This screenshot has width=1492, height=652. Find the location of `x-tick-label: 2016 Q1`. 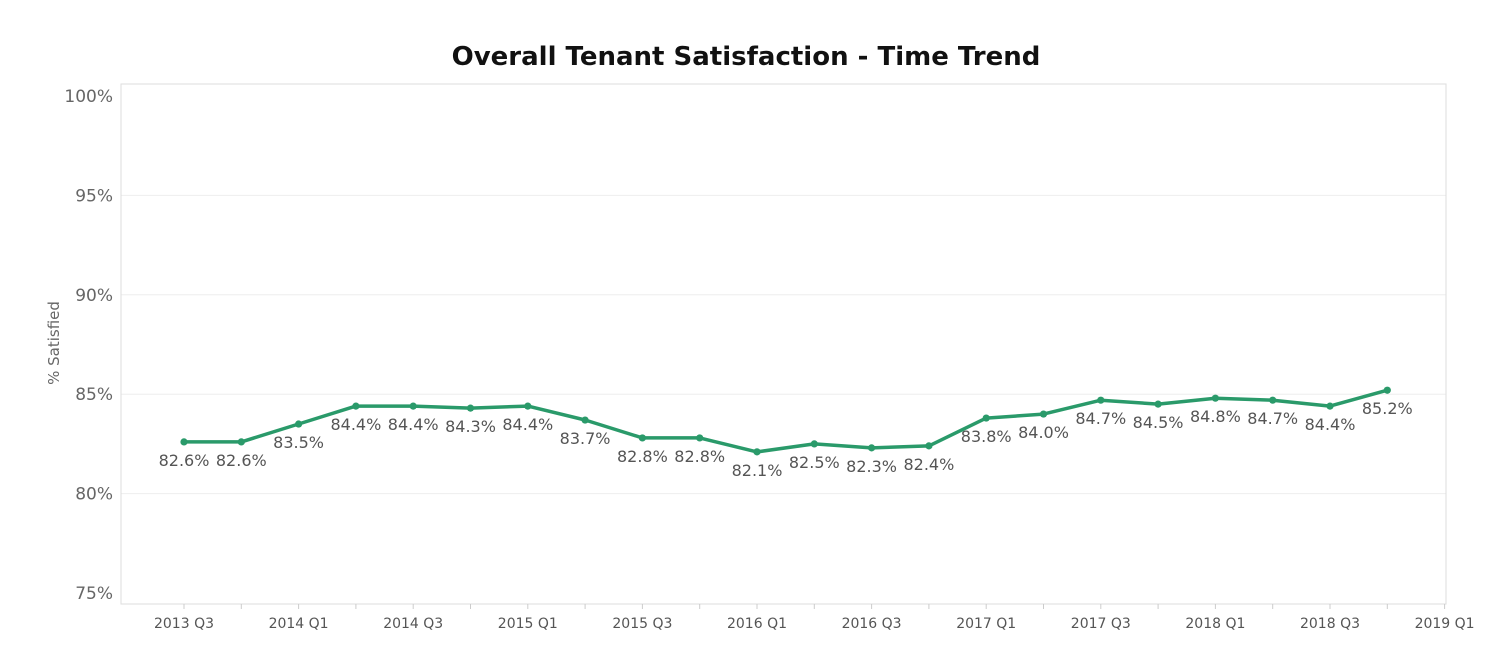

x-tick-label: 2016 Q1 is located at coordinates (757, 624).